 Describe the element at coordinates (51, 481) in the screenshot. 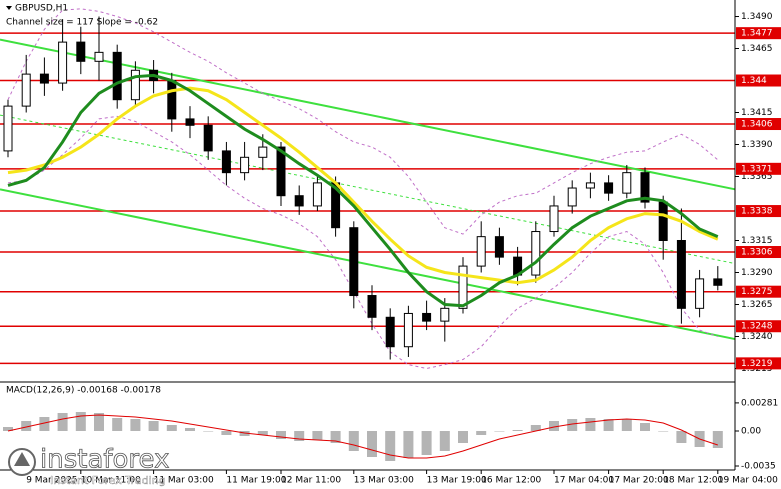

I see `x-tick-label: 9 Mar 2025` at that location.